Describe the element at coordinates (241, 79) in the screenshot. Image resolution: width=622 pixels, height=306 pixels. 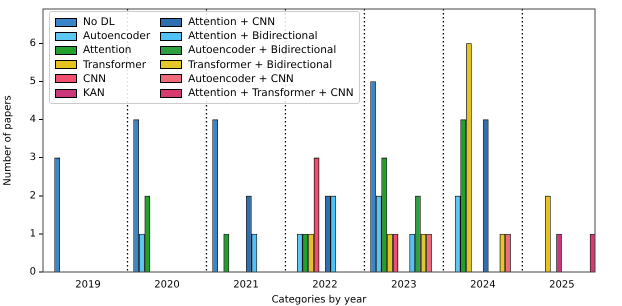
I see `legend-label: Autoencoder + CNN` at that location.